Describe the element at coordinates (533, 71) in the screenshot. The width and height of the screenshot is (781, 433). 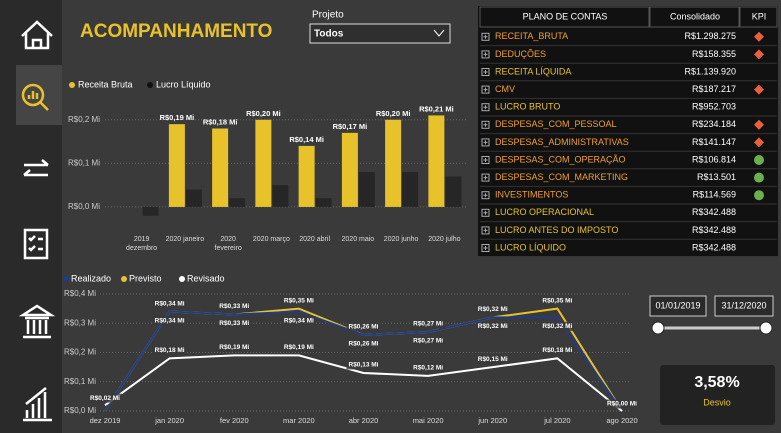
I see `row-name: RECEITA LÍQUIDA` at that location.